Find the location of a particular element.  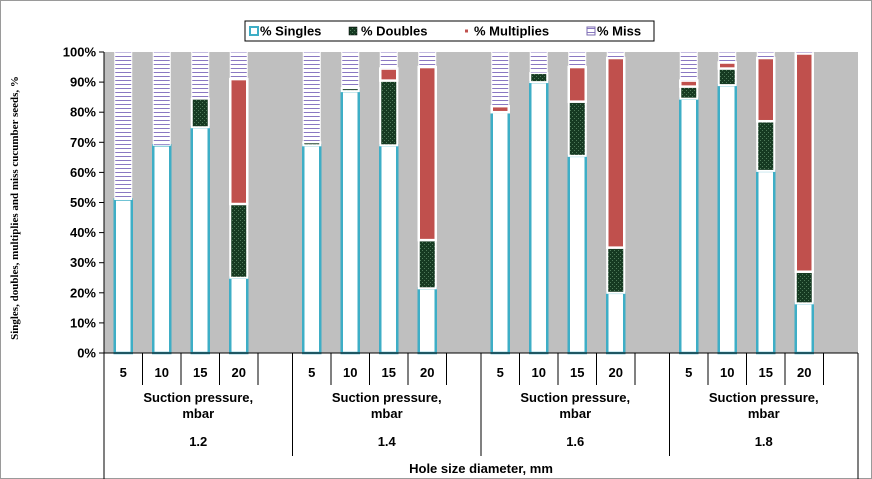

legend-label-miss: % Miss is located at coordinates (619, 31).